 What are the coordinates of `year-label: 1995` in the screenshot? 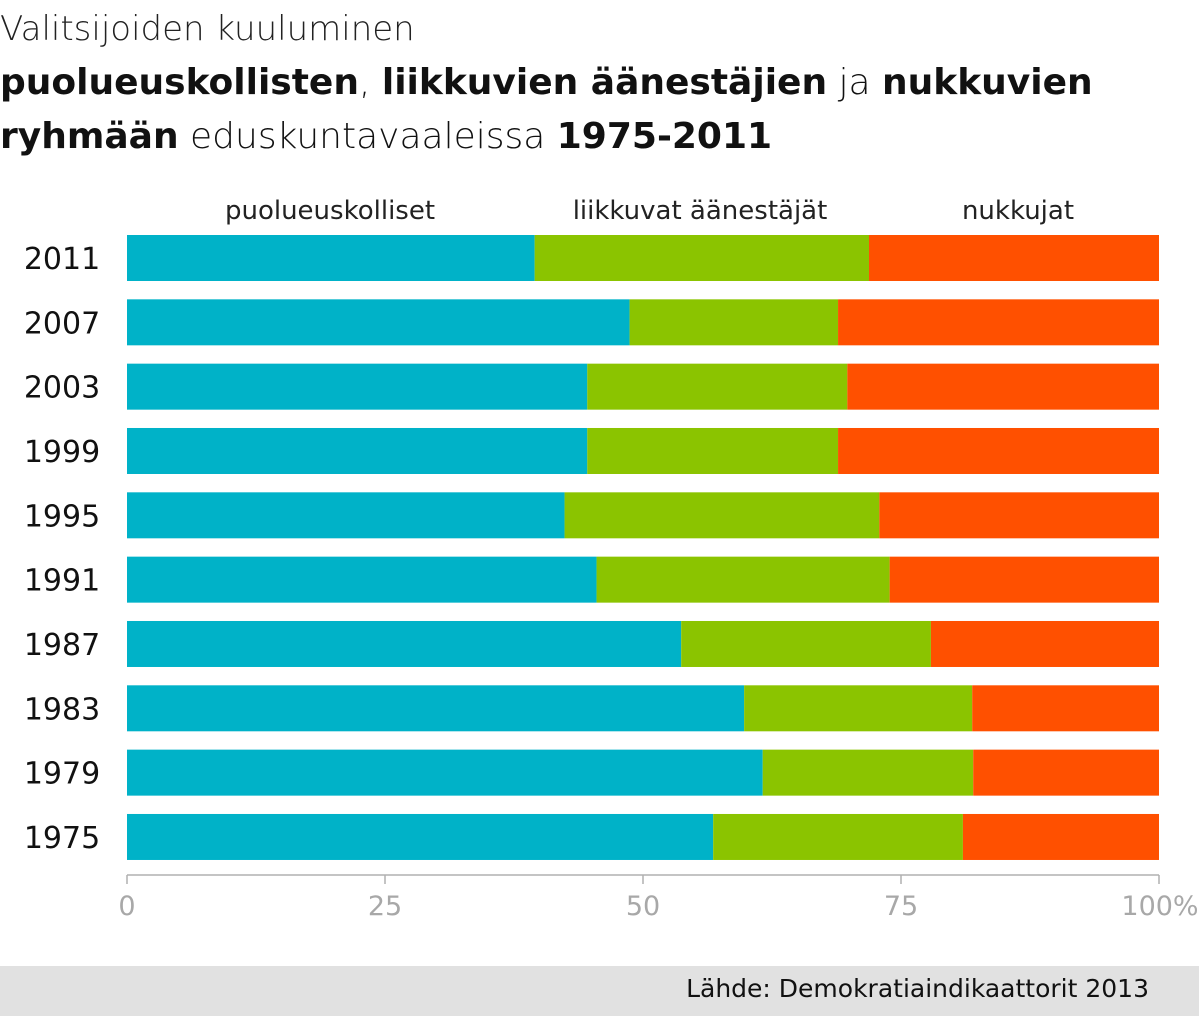 It's located at (62, 516).